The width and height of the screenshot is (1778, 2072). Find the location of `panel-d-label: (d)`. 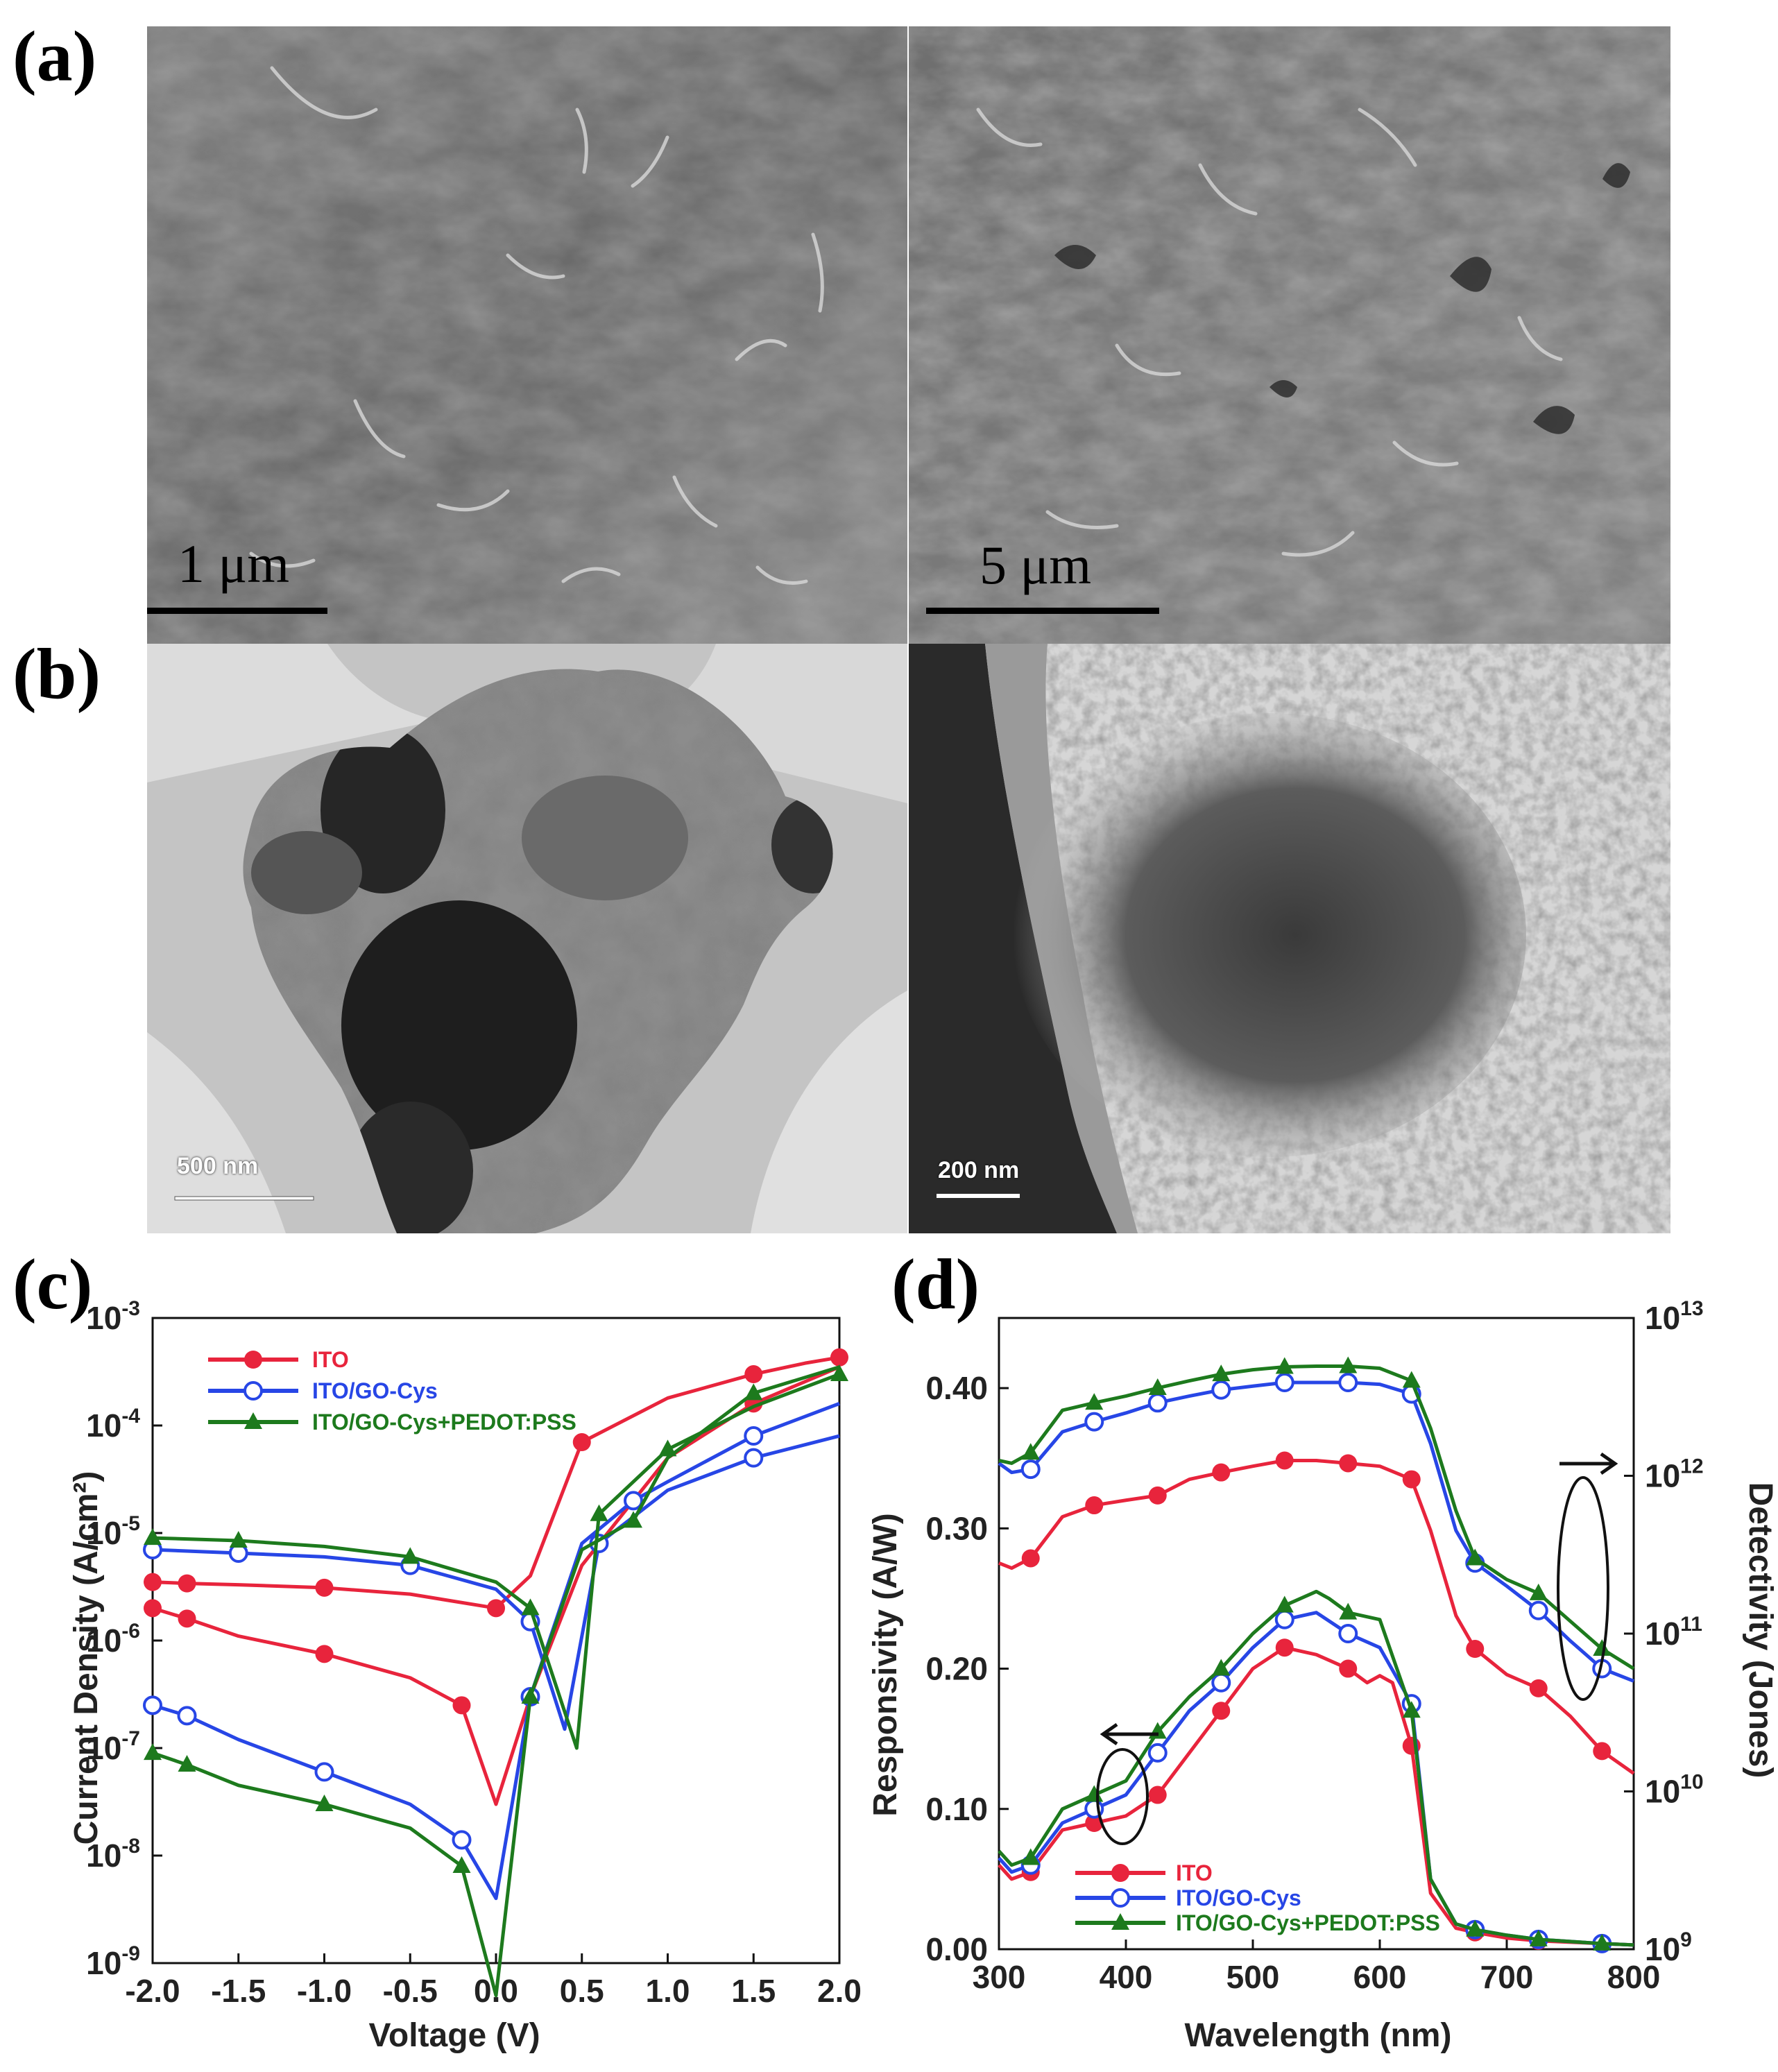

panel-d-label: (d) is located at coordinates (935, 1284).